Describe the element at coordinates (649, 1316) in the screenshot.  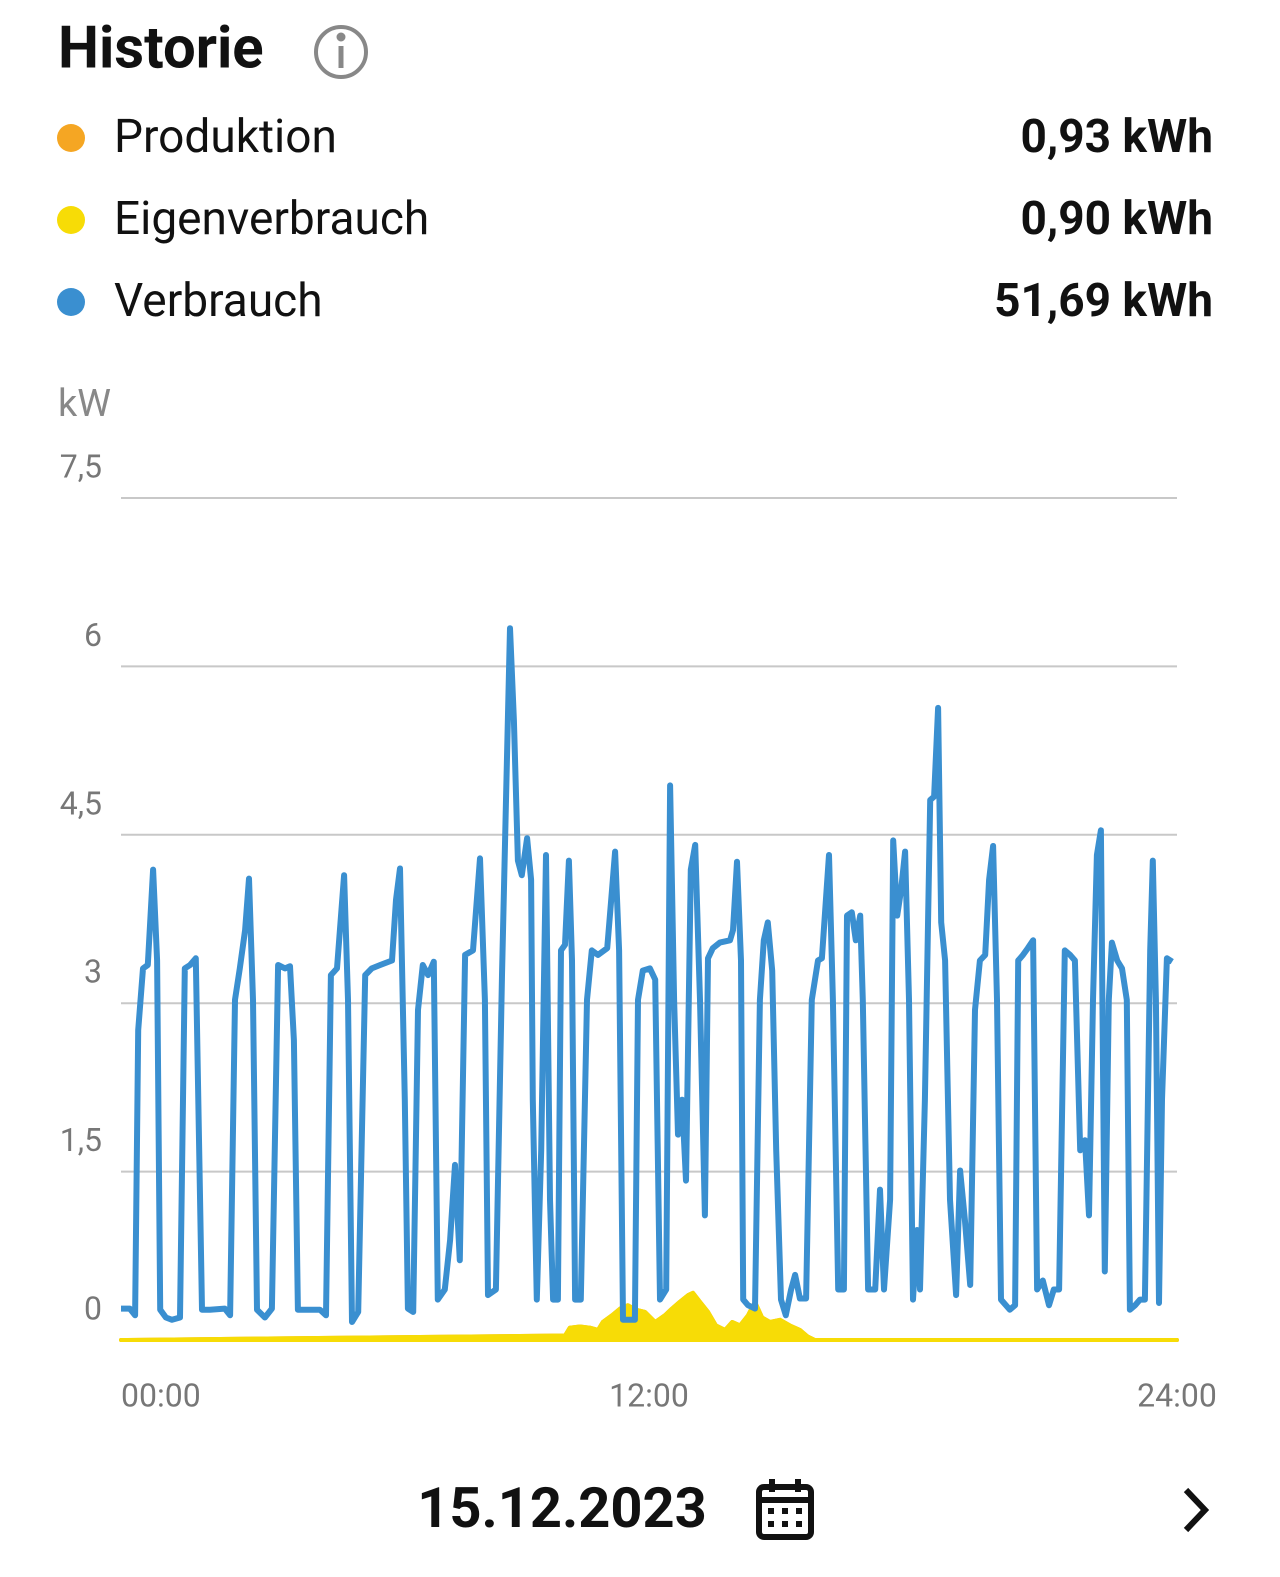
I see `series-area` at that location.